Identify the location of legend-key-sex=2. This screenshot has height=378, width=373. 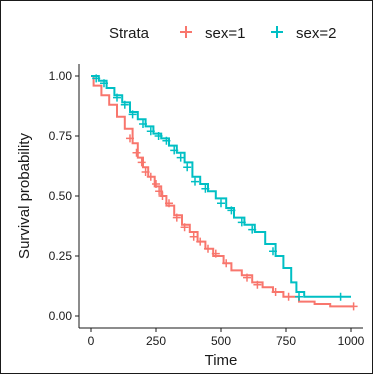
(277, 32).